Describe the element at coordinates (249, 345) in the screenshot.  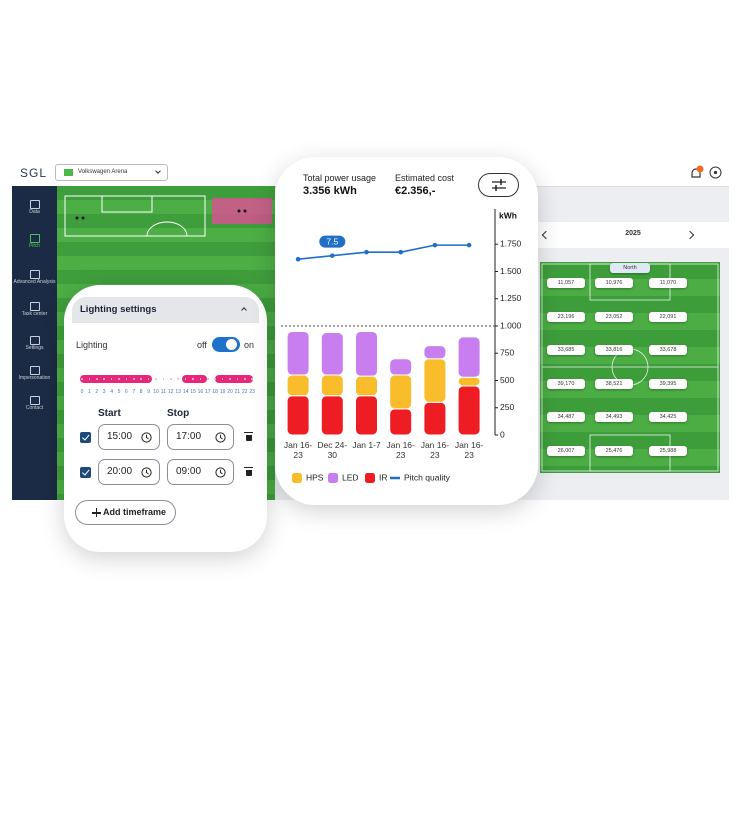
I see `toggle-on-label: on` at that location.